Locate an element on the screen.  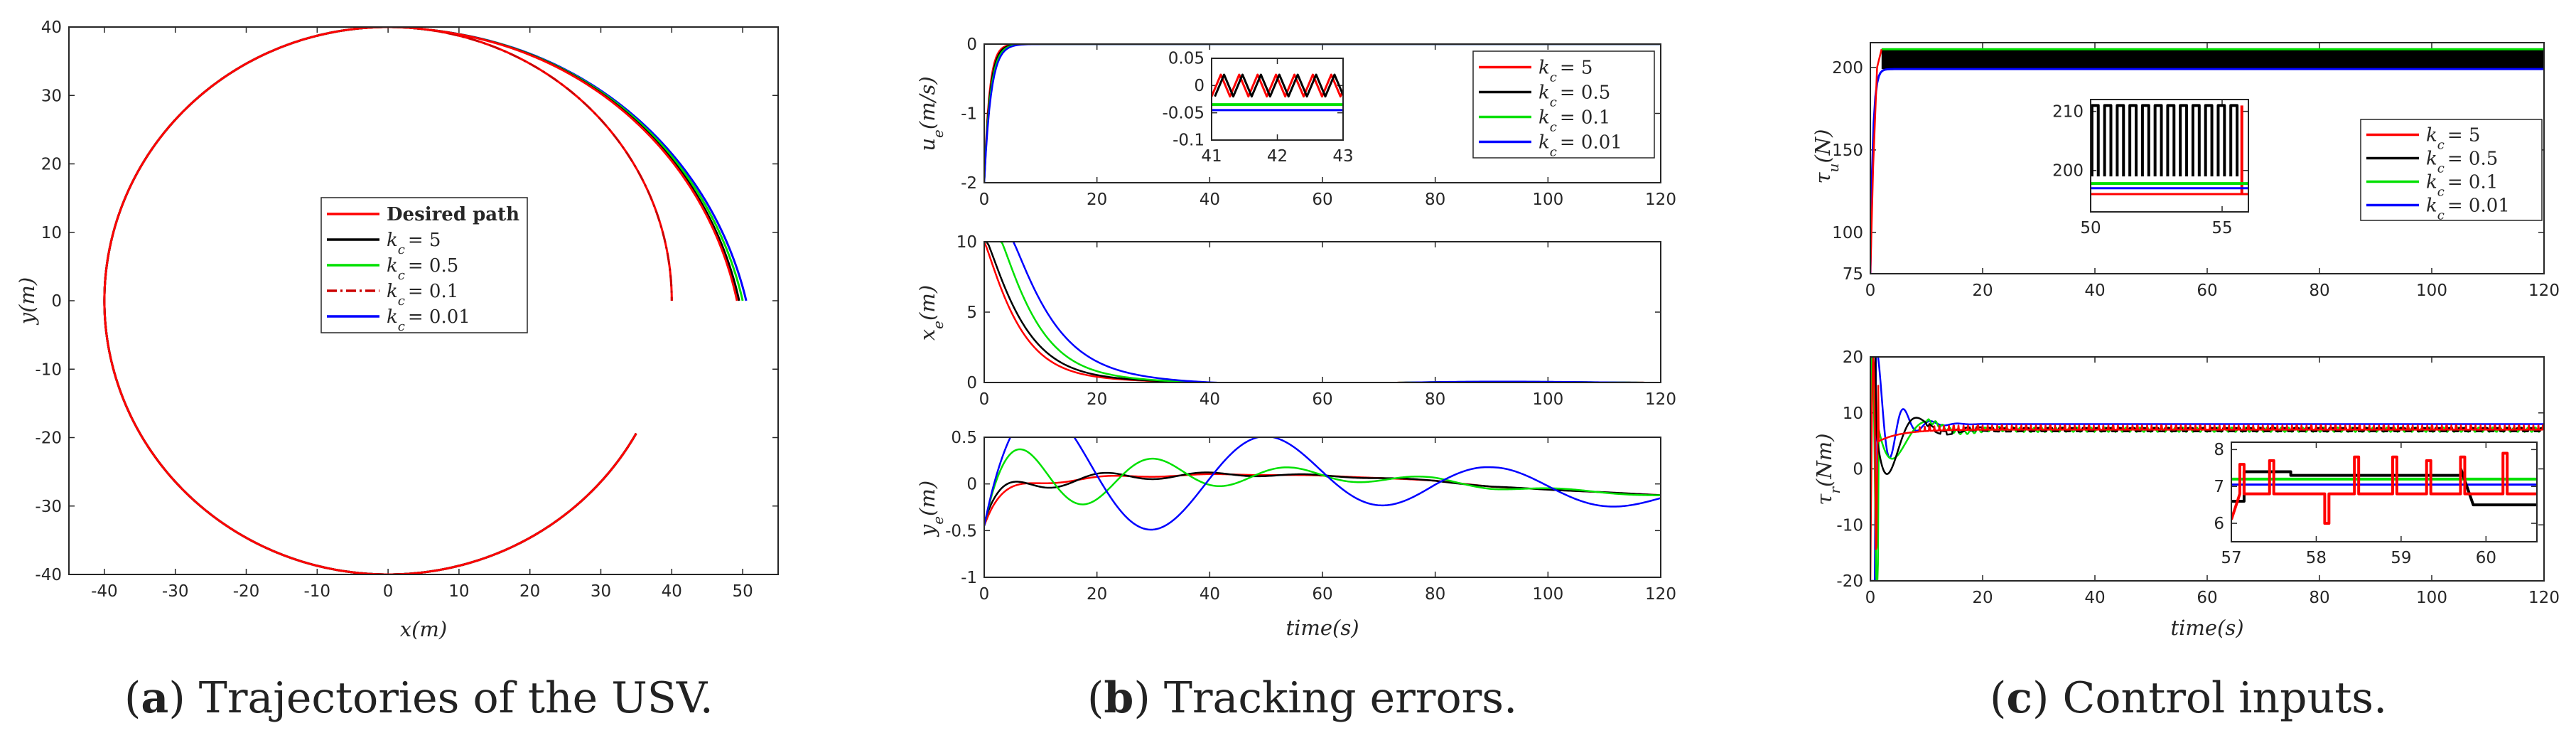
caption-c: (c) Control inputs. is located at coordinates (2188, 698).